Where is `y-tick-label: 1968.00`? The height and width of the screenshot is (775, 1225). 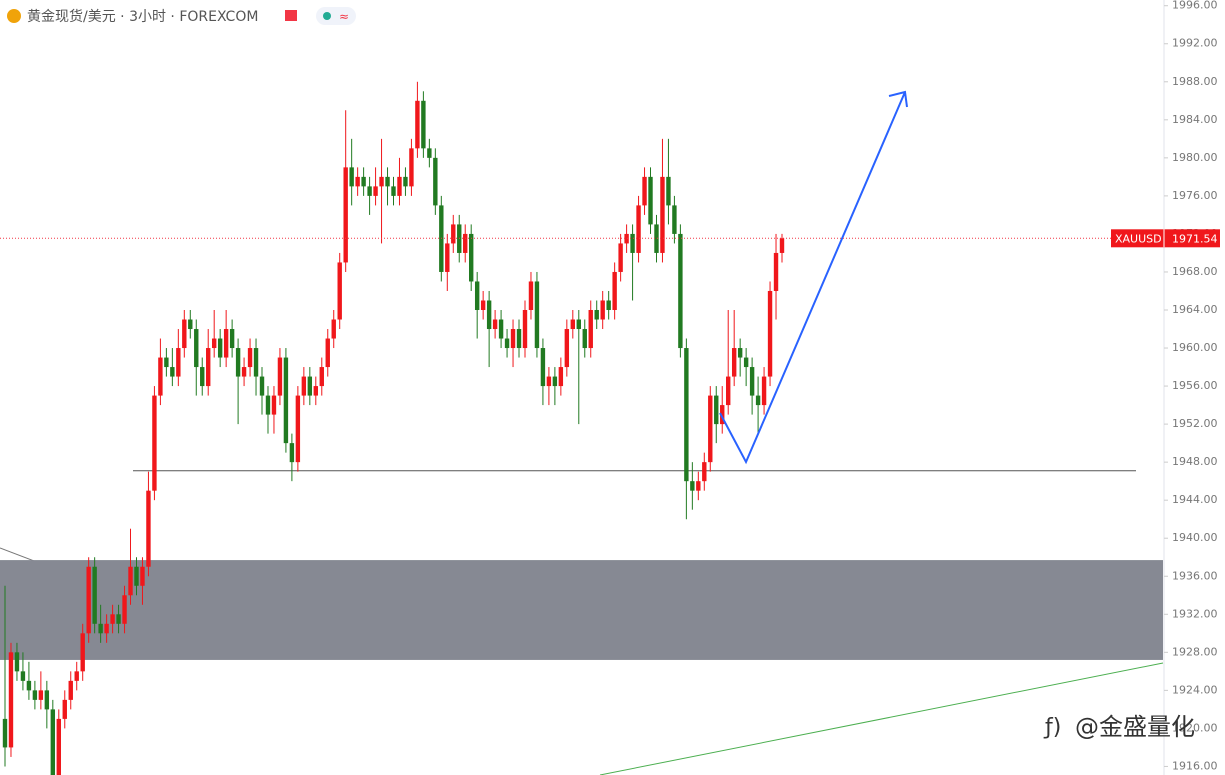
y-tick-label: 1968.00 is located at coordinates (1195, 271).